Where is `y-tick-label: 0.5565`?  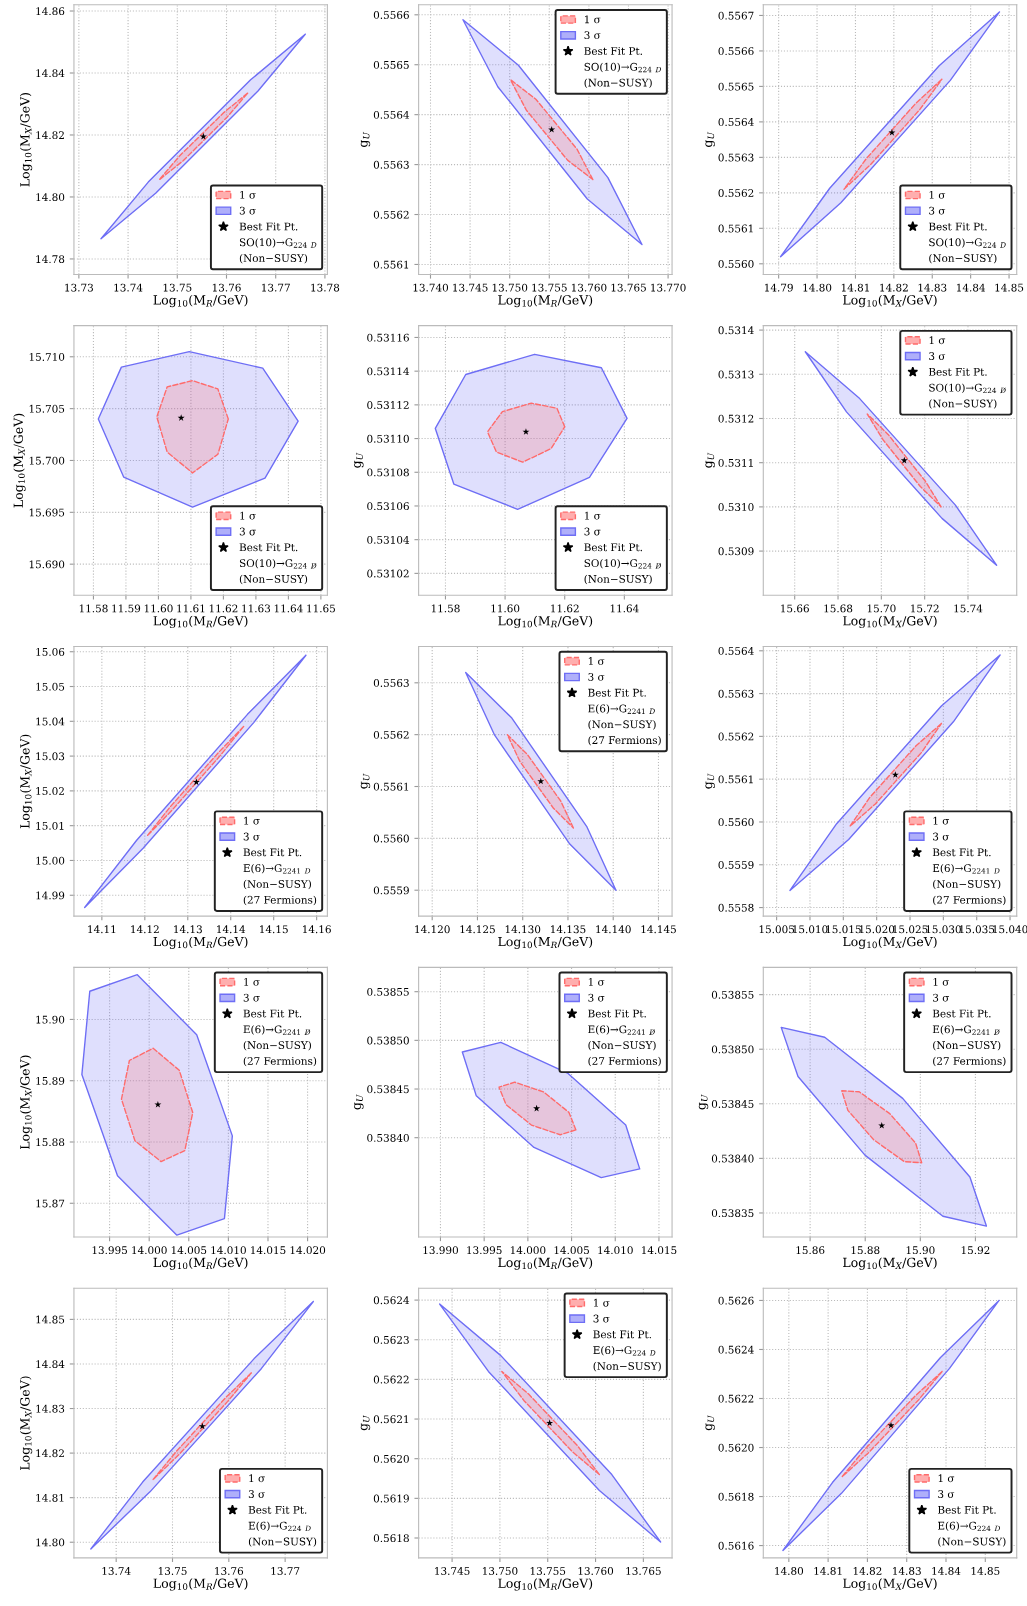 y-tick-label: 0.5565 is located at coordinates (391, 64).